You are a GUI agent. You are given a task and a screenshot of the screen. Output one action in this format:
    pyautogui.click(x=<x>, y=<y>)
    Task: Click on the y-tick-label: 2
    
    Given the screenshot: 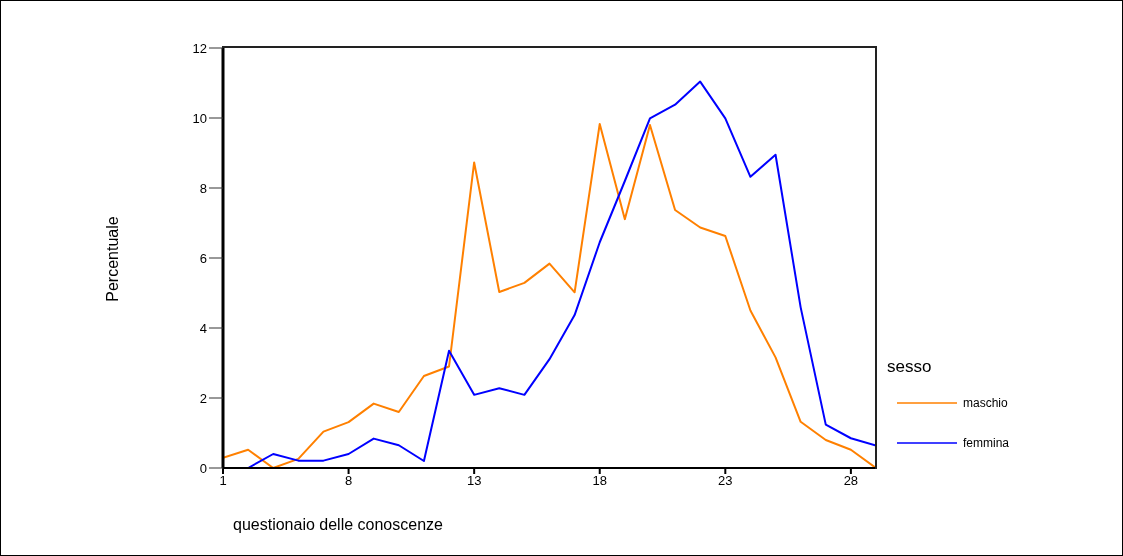 What is the action you would take?
    pyautogui.click(x=203, y=398)
    